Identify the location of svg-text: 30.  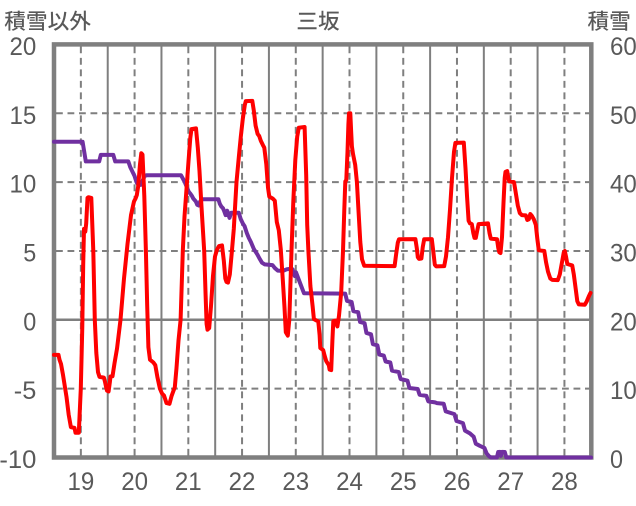
(623, 254).